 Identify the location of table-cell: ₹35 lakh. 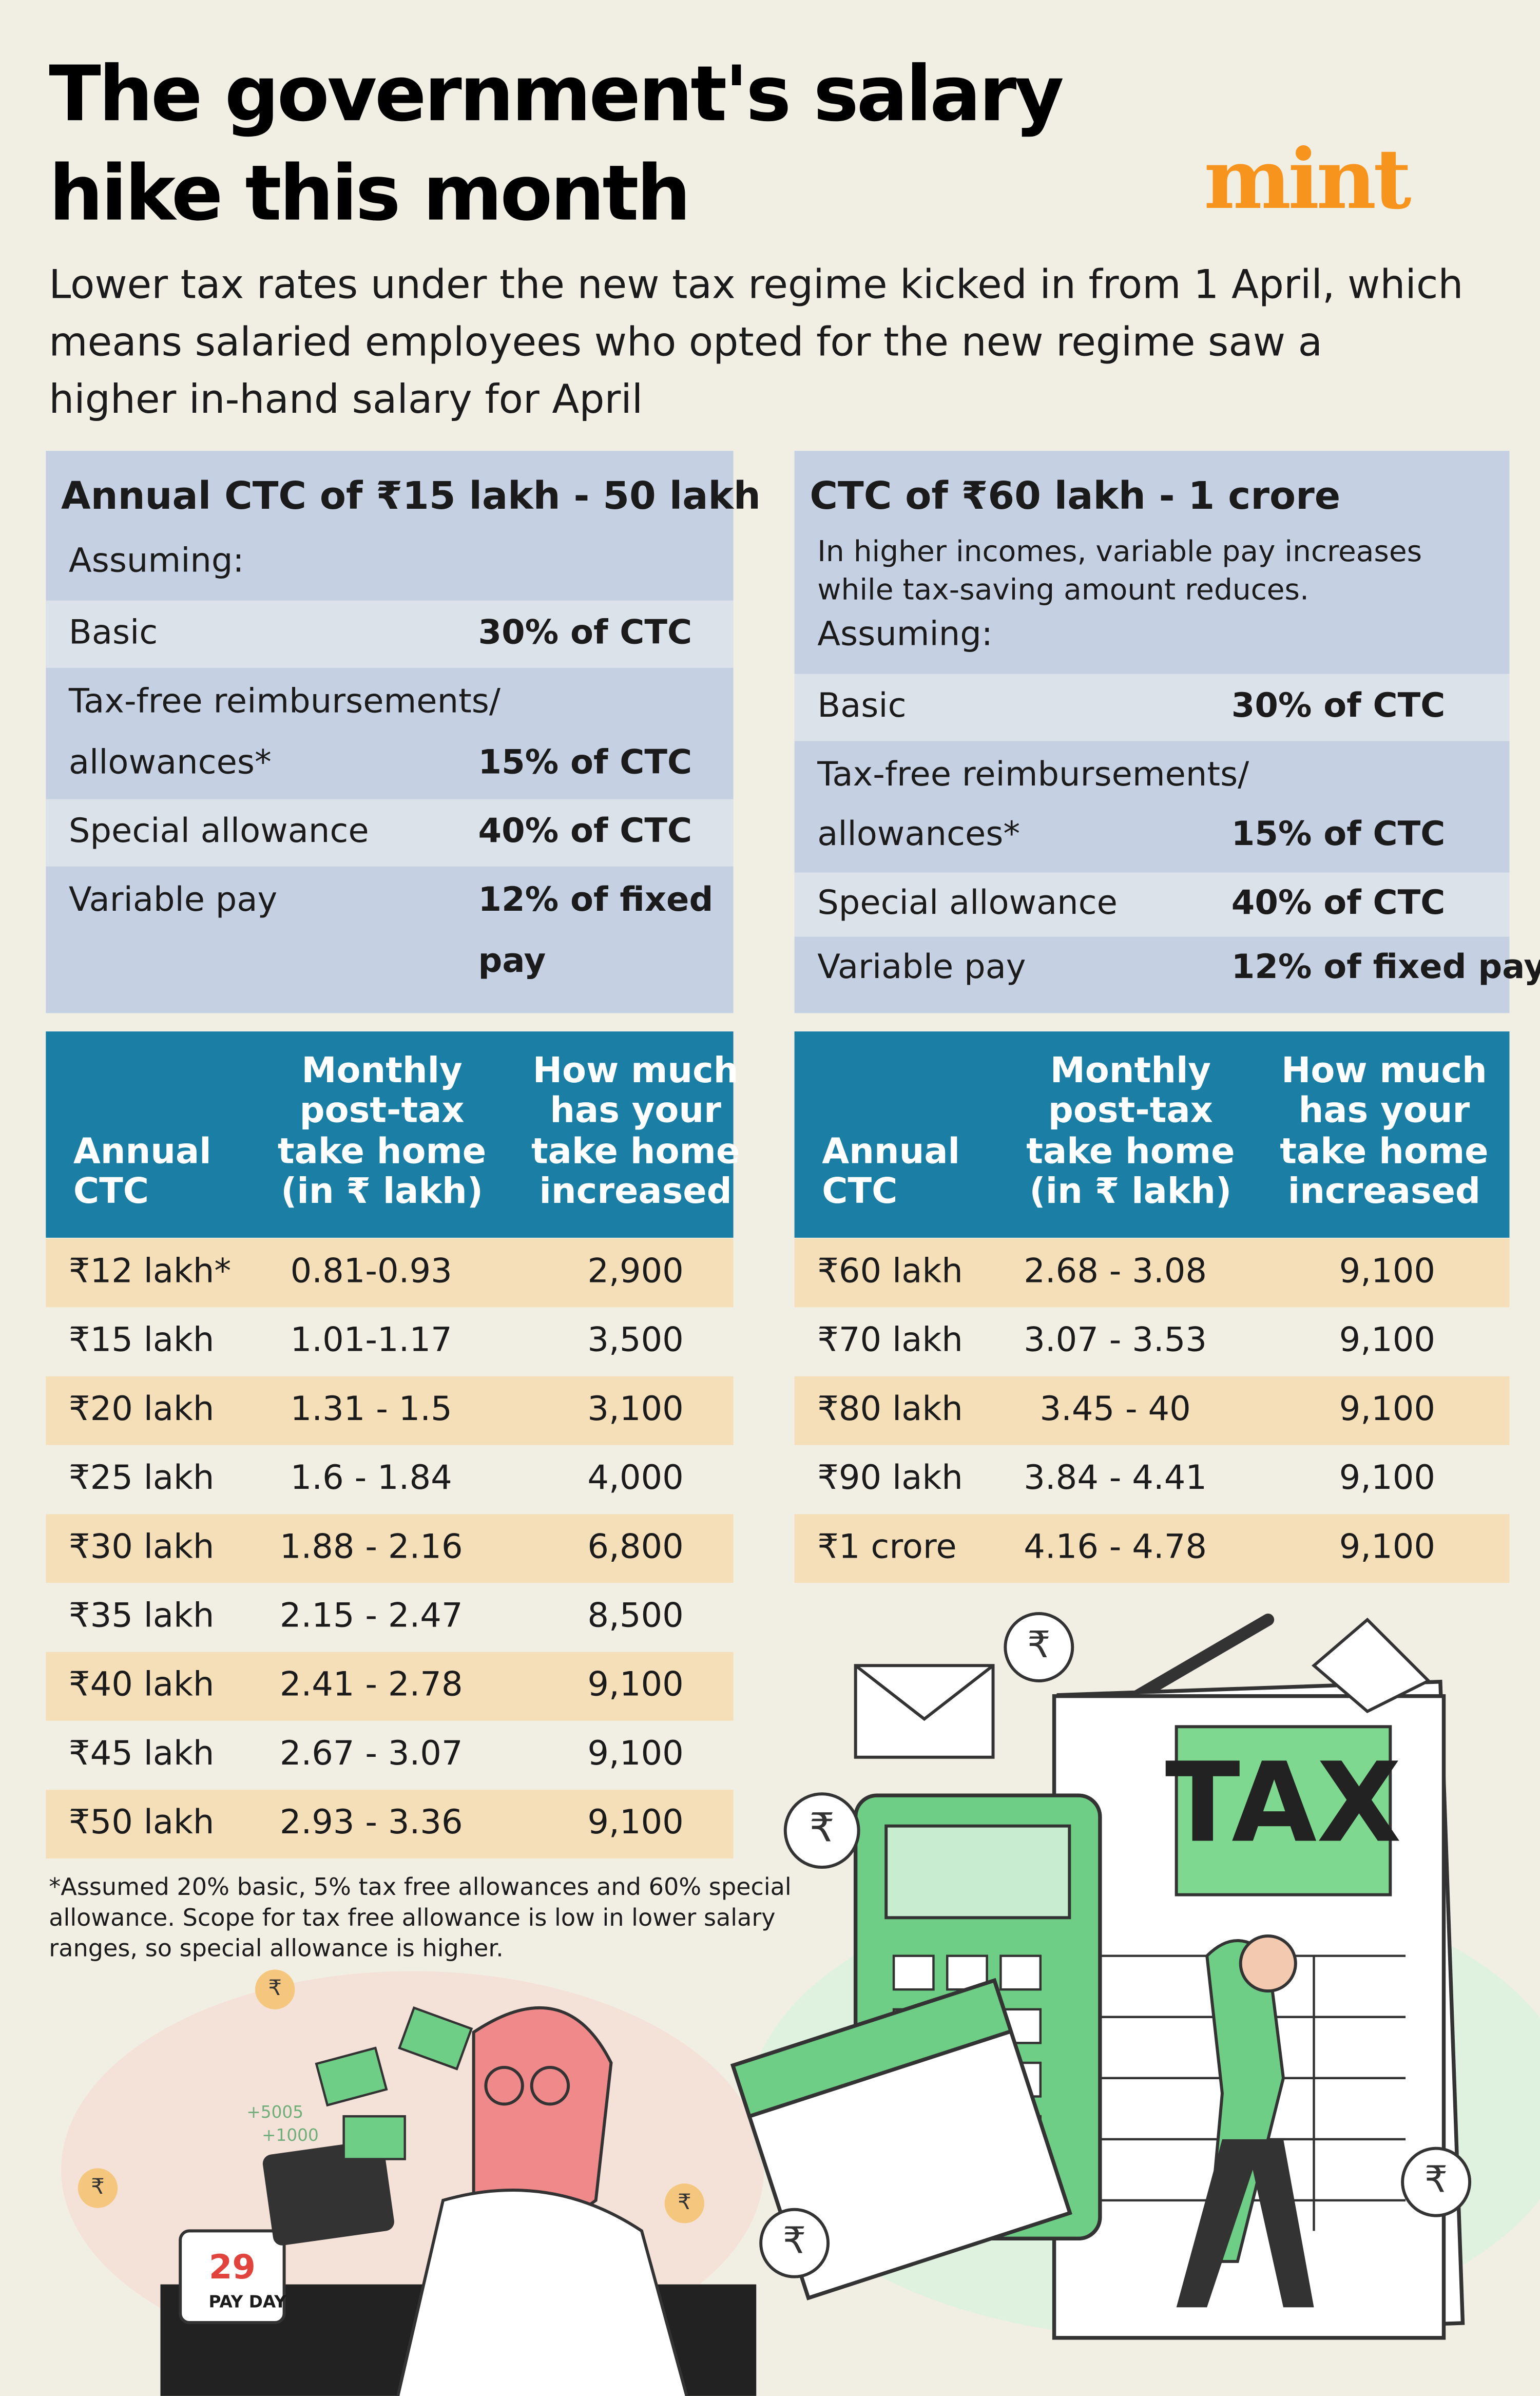
(142, 1615).